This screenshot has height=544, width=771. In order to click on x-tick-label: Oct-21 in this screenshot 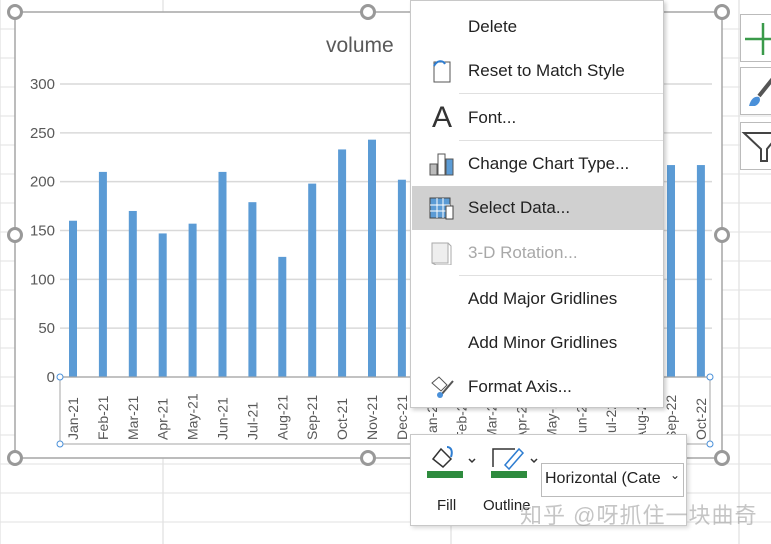, I will do `click(342, 419)`.